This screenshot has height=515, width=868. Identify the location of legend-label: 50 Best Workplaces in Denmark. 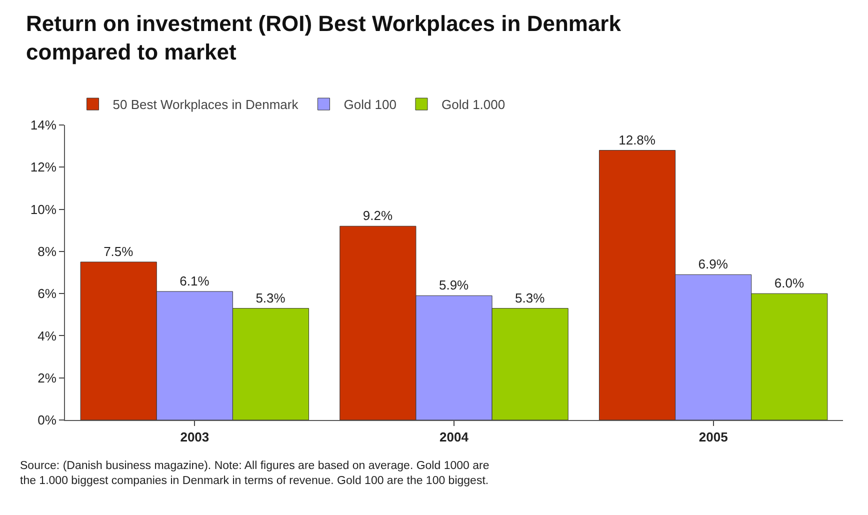
(205, 104).